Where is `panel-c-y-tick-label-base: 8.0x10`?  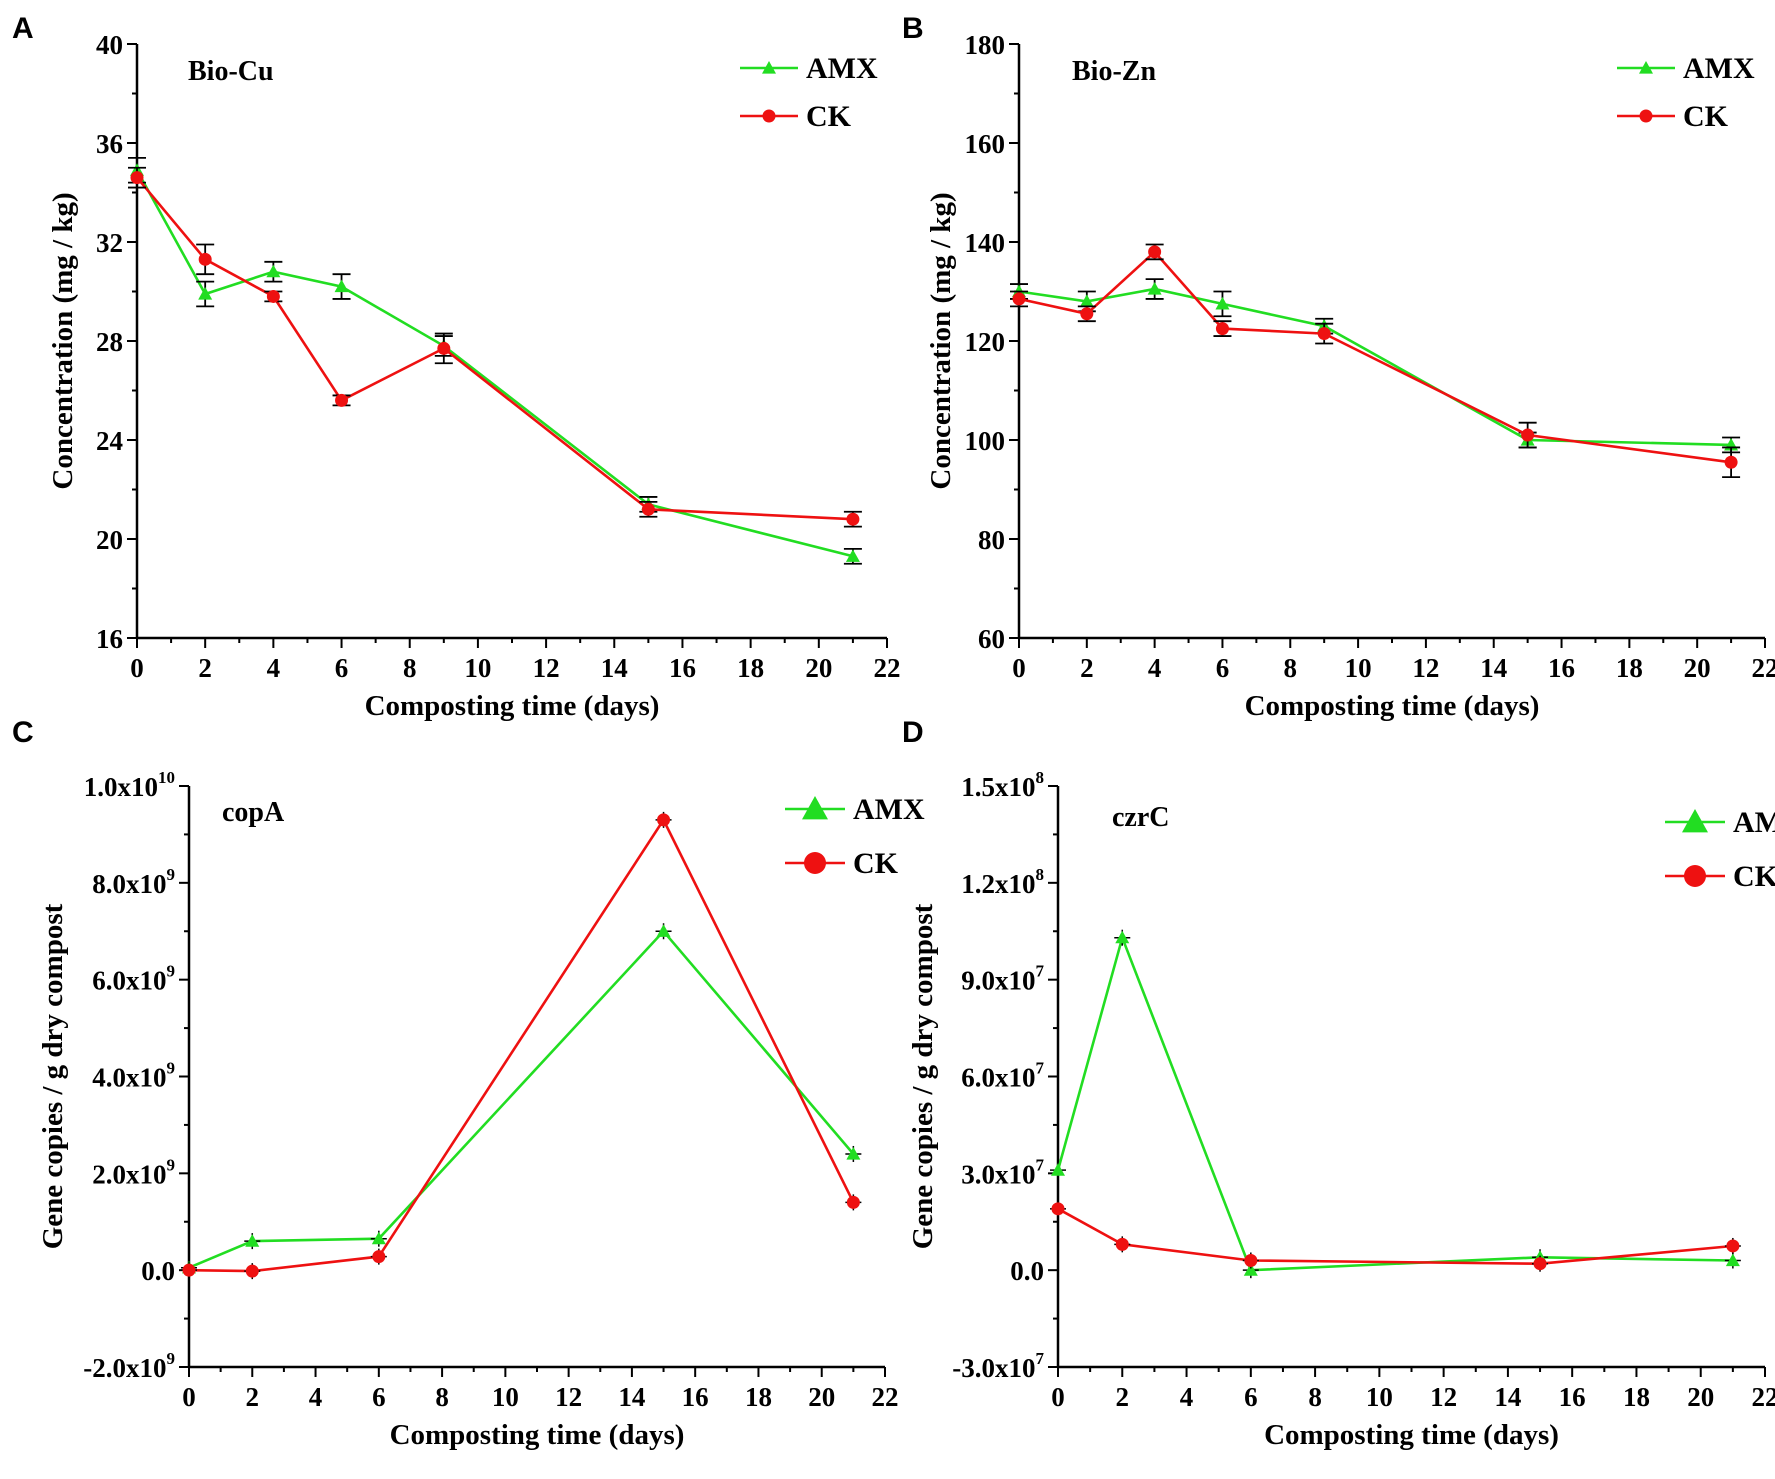 panel-c-y-tick-label-base: 8.0x10 is located at coordinates (129, 884).